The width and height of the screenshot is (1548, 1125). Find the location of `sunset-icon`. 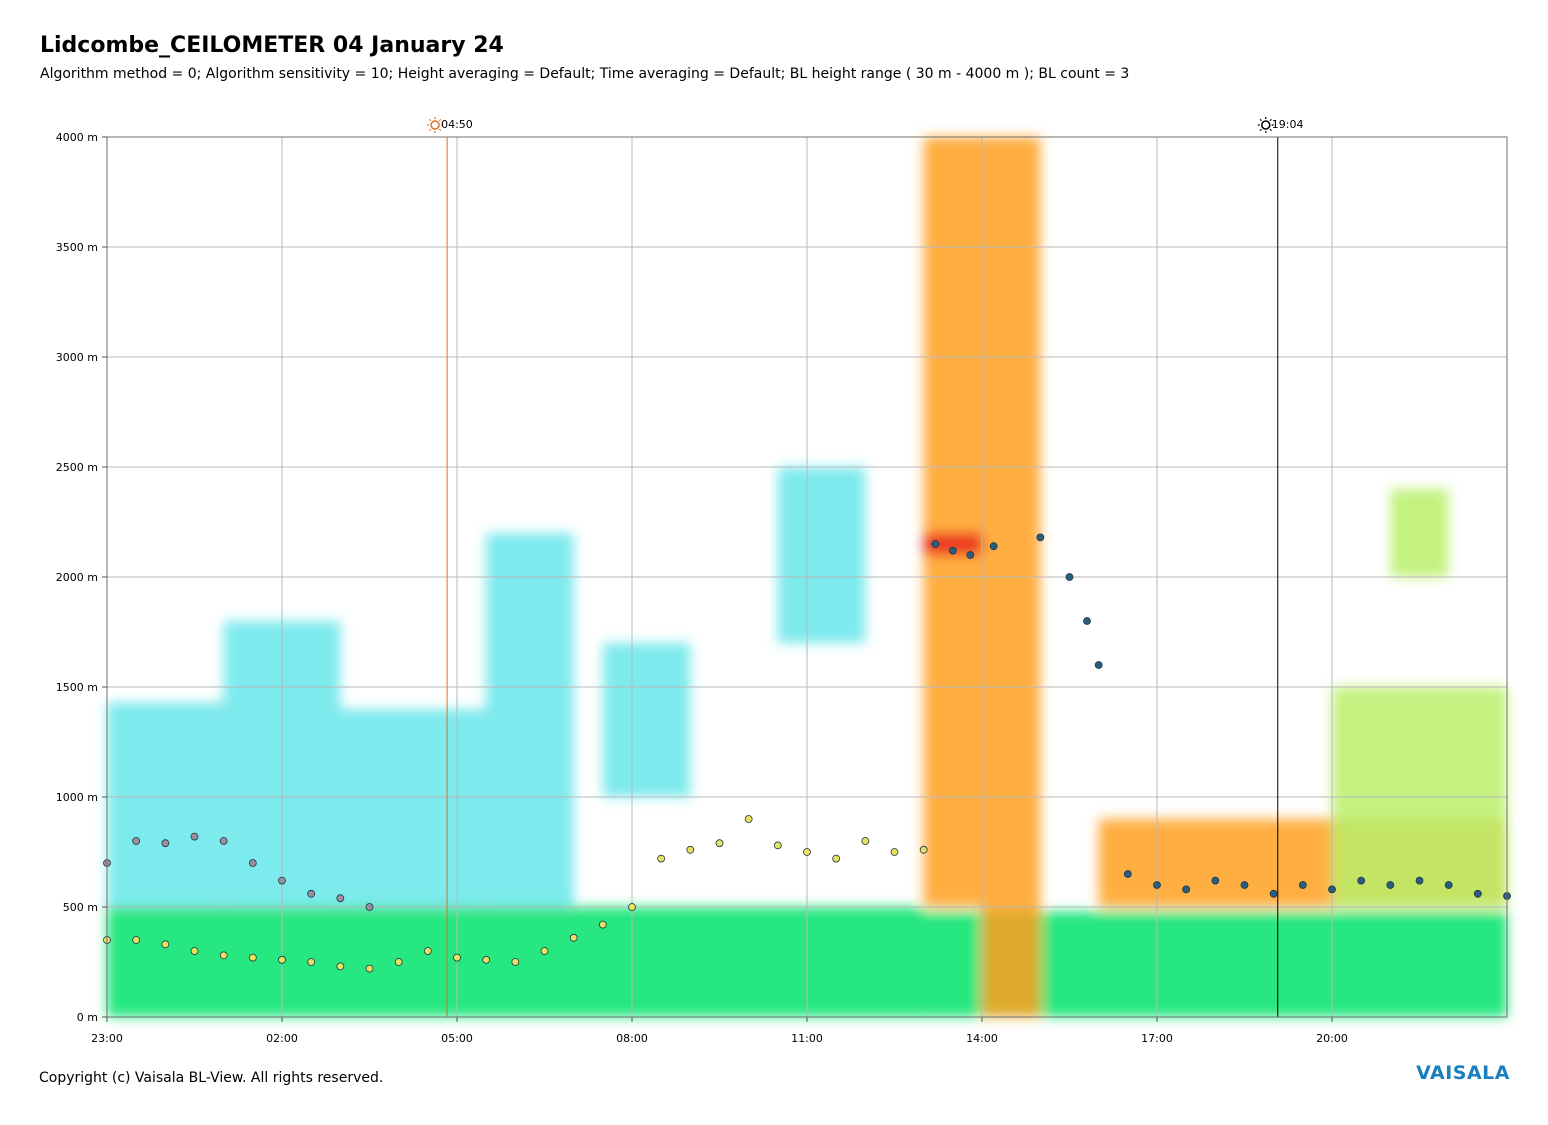

sunset-icon is located at coordinates (1265, 125).